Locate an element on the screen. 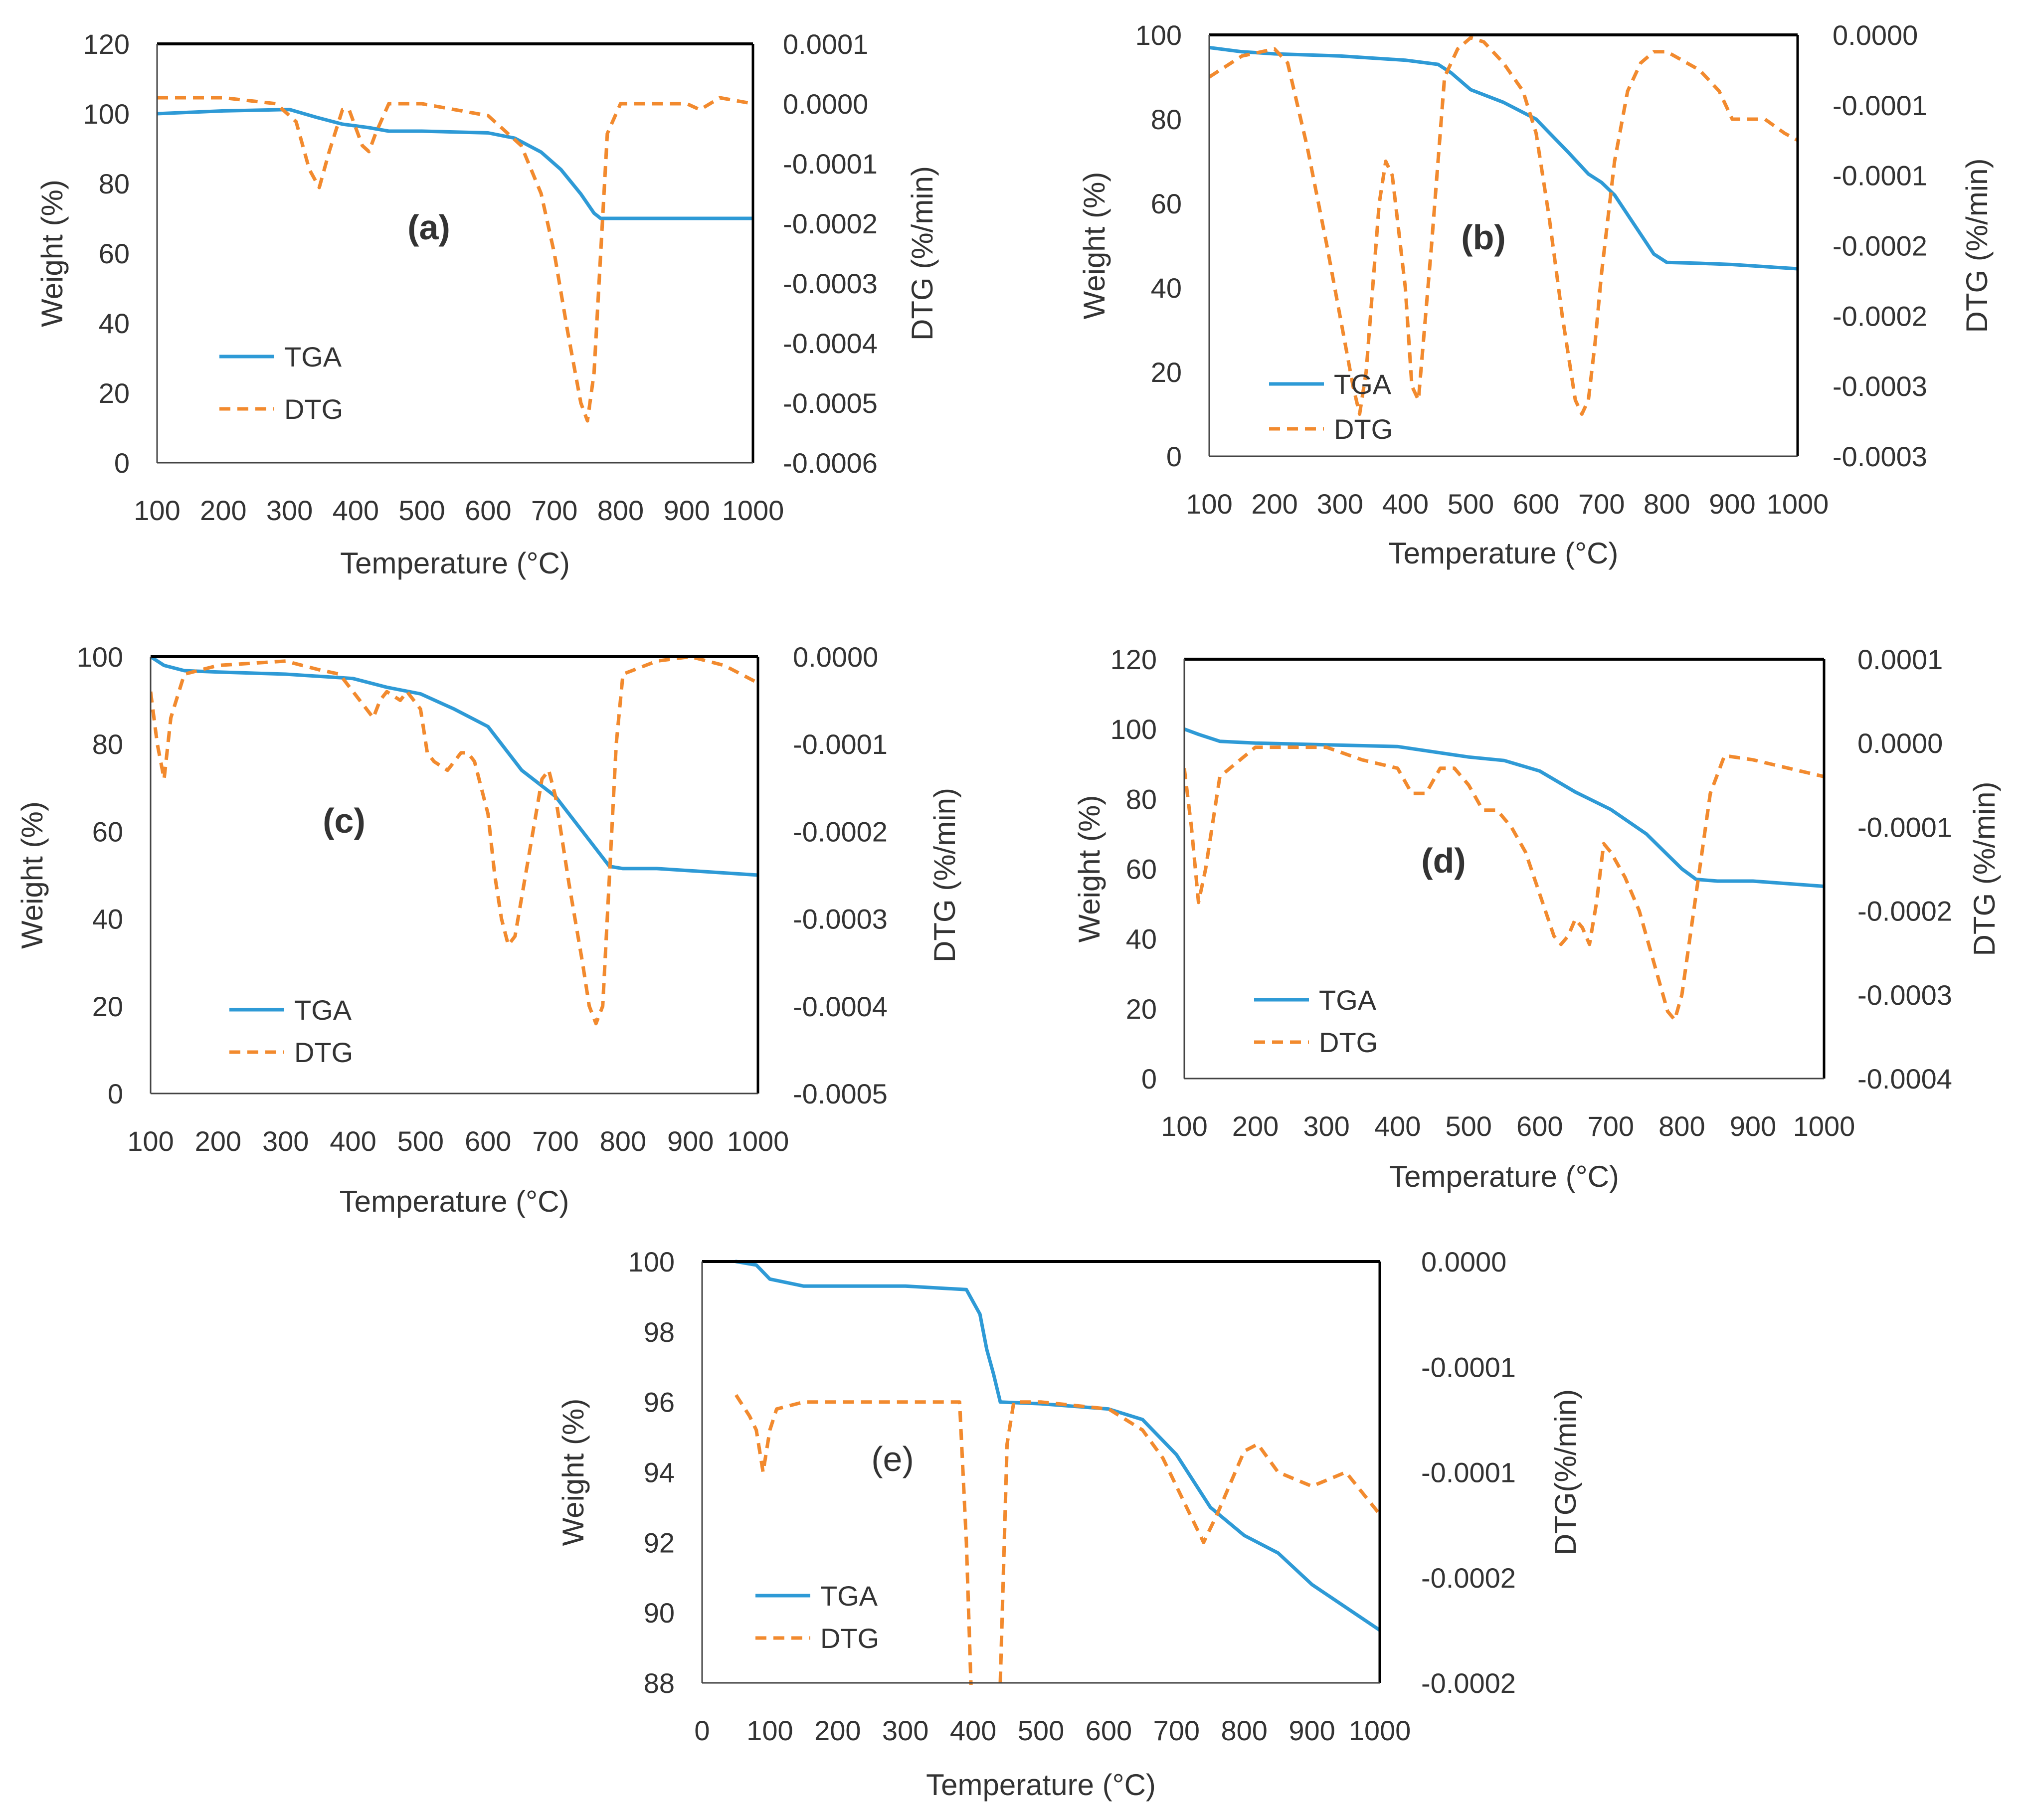  y2-axis-title: DTG(%/min) is located at coordinates (1565, 1472).